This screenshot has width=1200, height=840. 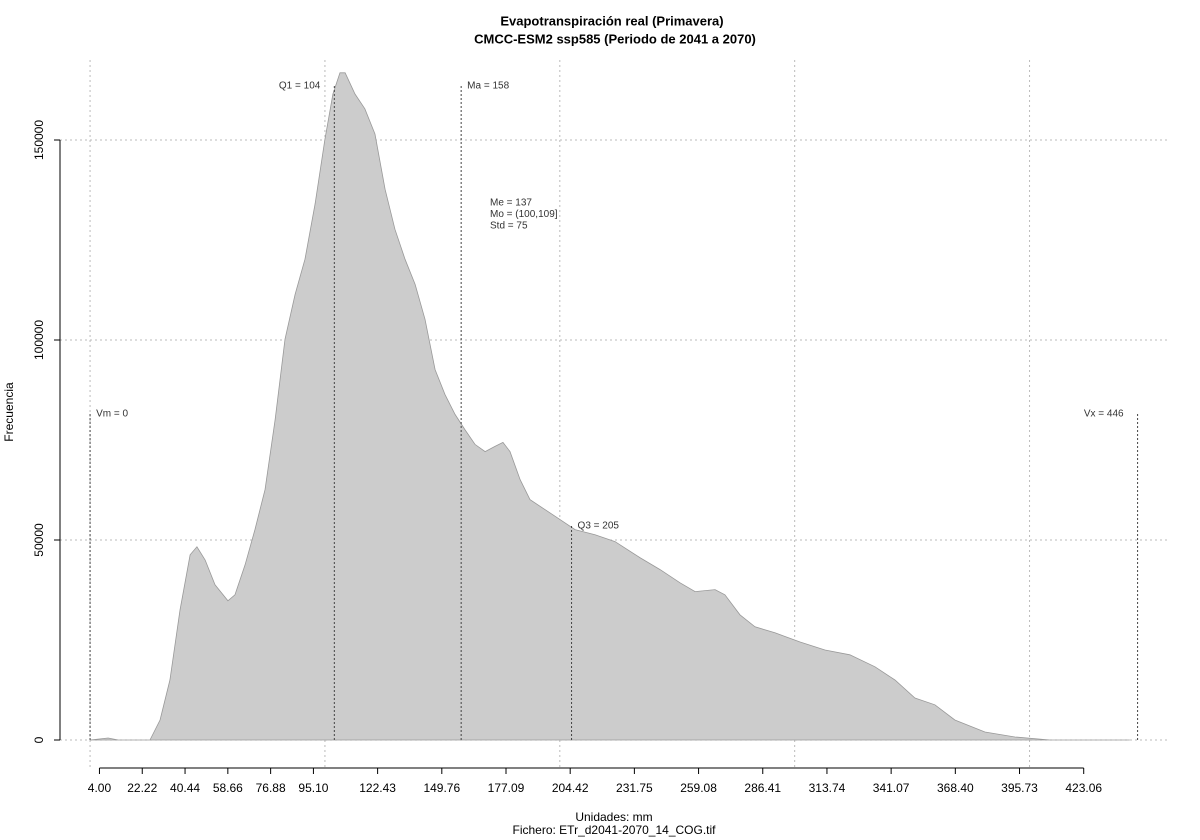 I want to click on x-tick-label: 286.41, so click(x=762, y=788).